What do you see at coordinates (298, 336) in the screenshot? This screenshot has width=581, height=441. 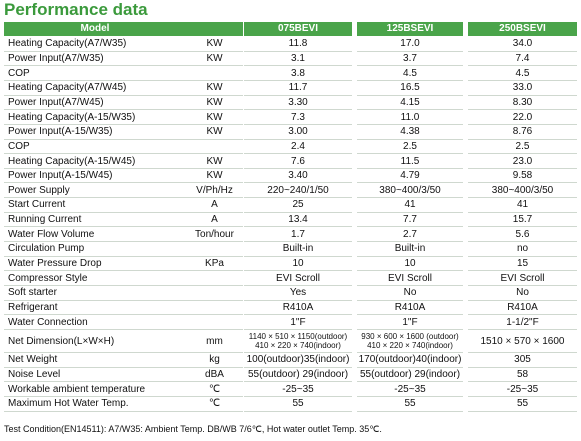 I see `value-line: 1140 × 510 × 1150(outdoor)` at bounding box center [298, 336].